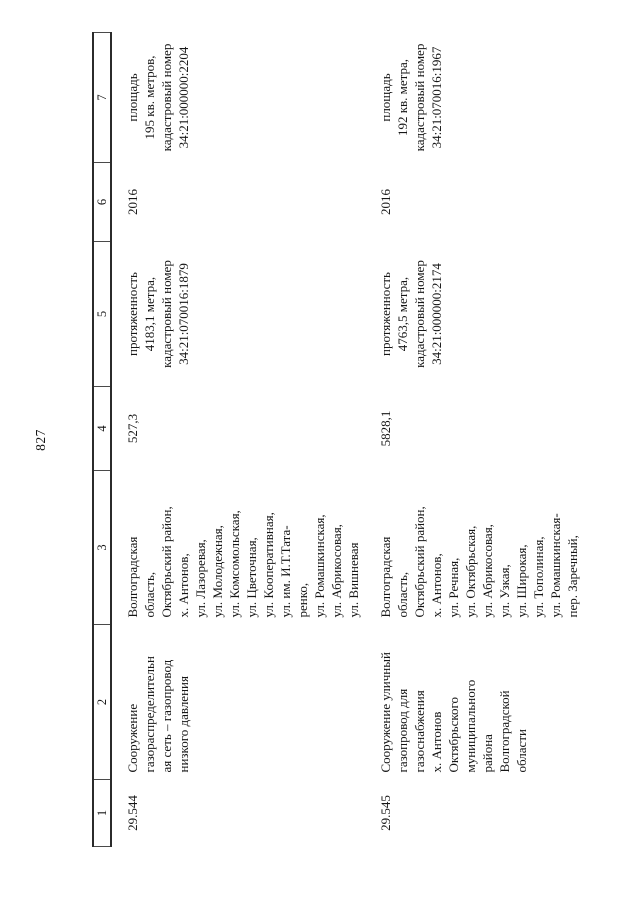 This screenshot has height=905, width=640. I want to click on table-header-row: 1 2 3 4 5 6 7, so click(102, 439).